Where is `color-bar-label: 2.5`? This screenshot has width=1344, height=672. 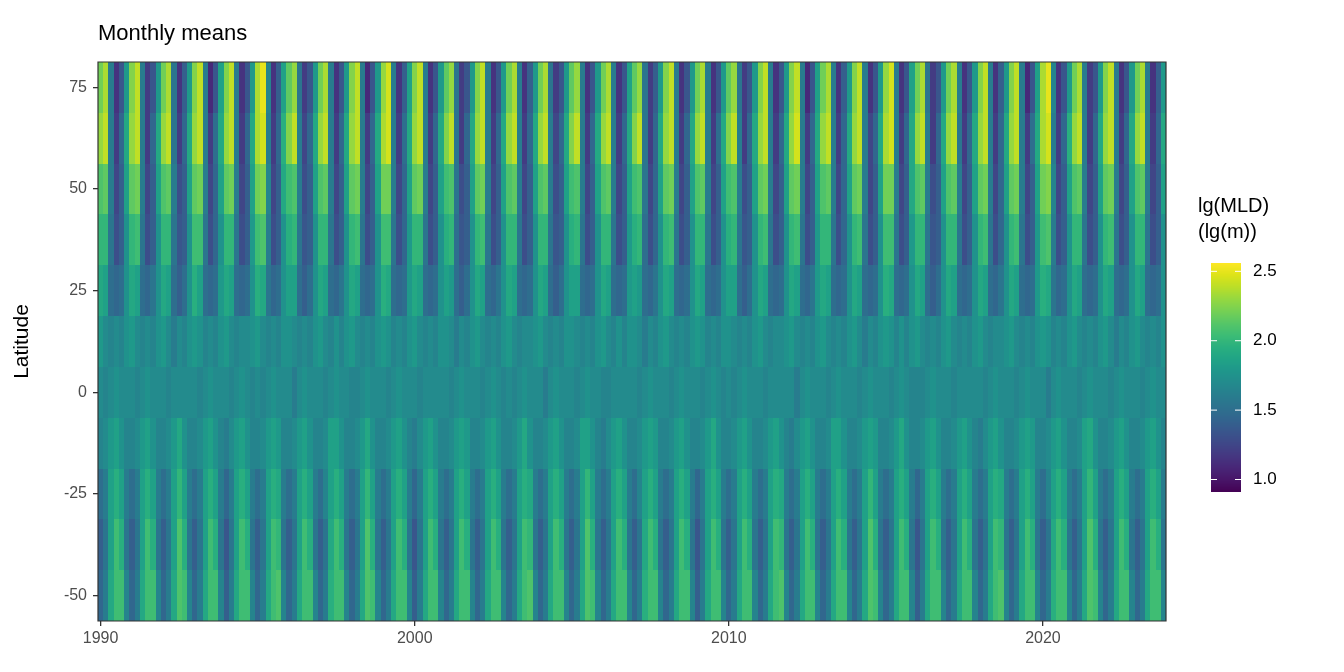
color-bar-label: 2.5 is located at coordinates (1265, 271).